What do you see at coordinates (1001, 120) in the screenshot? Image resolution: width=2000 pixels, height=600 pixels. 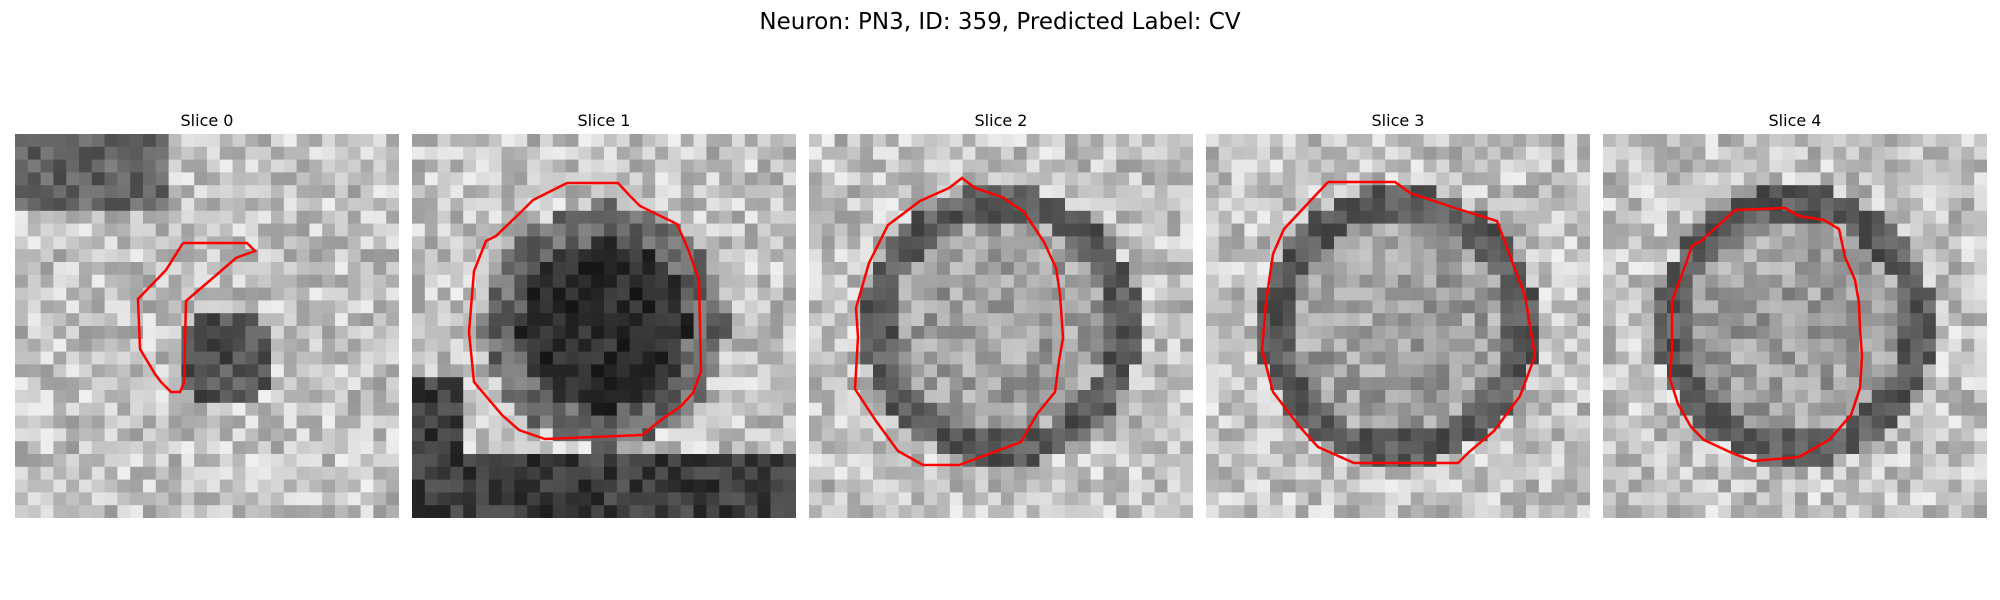 I see `slice-title: Slice 2` at bounding box center [1001, 120].